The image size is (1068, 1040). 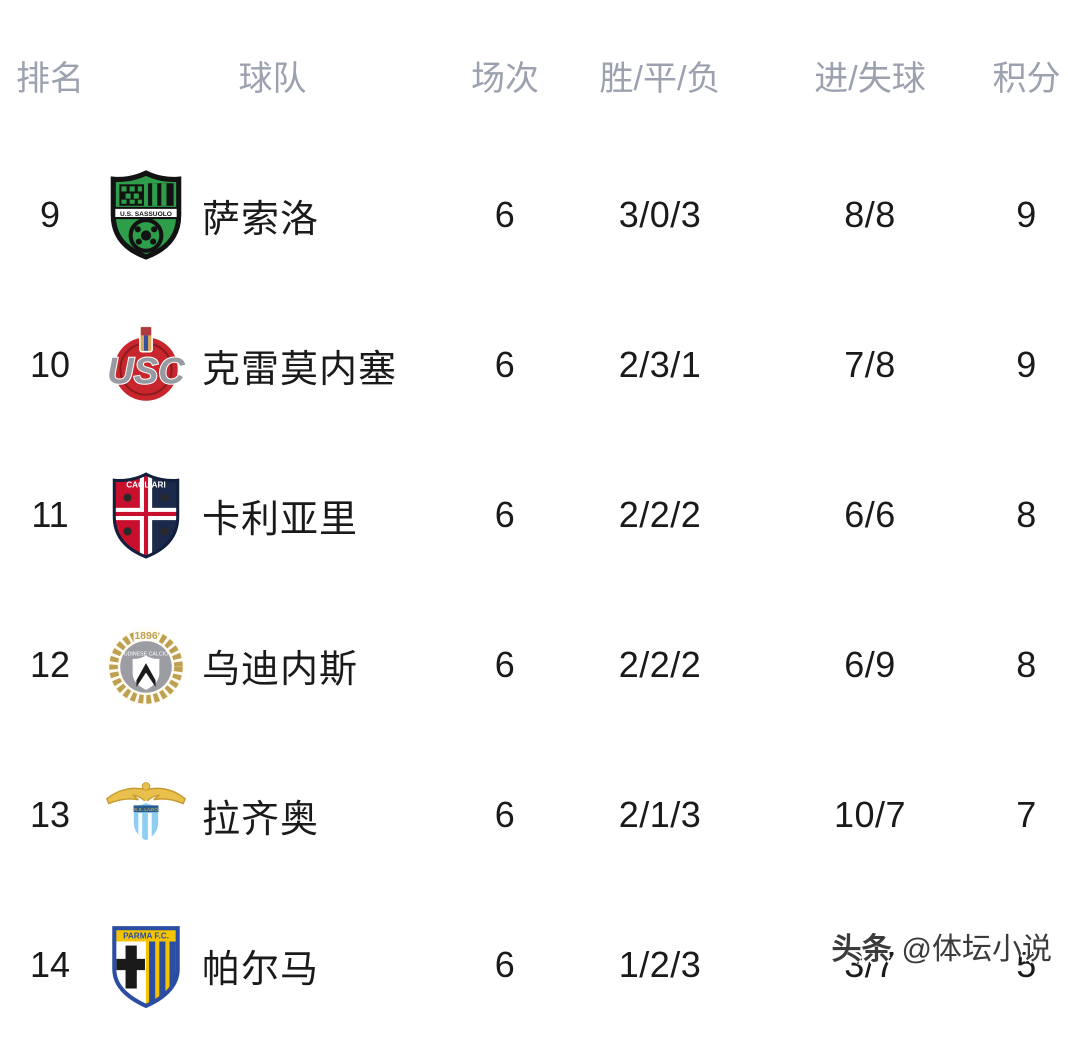 What do you see at coordinates (660, 364) in the screenshot?
I see `wdl-cell: 2/3/1` at bounding box center [660, 364].